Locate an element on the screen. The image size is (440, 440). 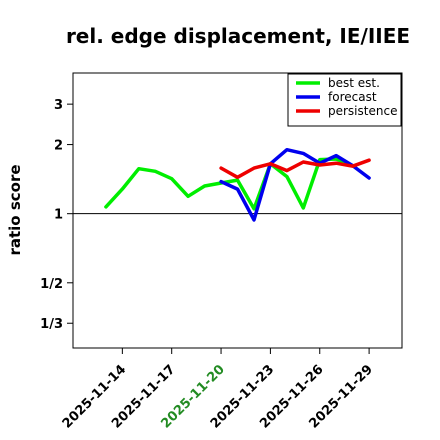
y-tick-label: 1 is located at coordinates (58, 215).